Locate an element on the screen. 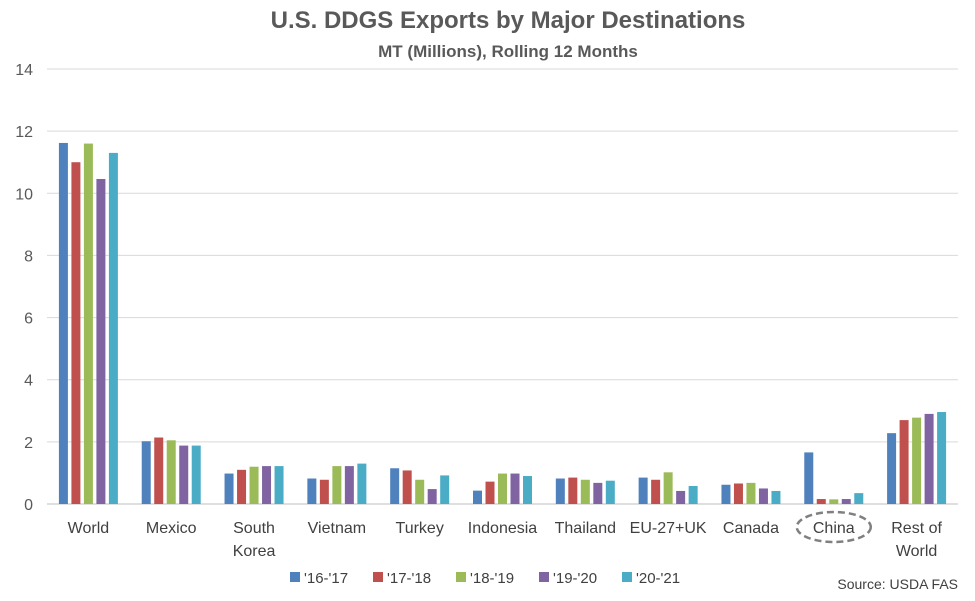 The width and height of the screenshot is (975, 601). legend-label: '18-'19 is located at coordinates (492, 578).